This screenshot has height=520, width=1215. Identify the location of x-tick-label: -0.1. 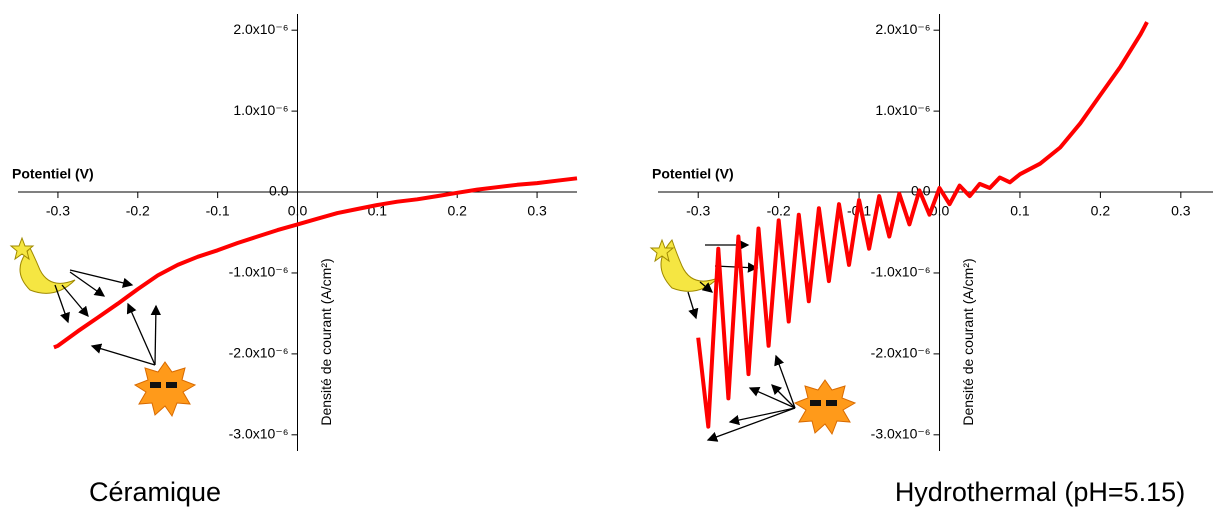
(218, 211).